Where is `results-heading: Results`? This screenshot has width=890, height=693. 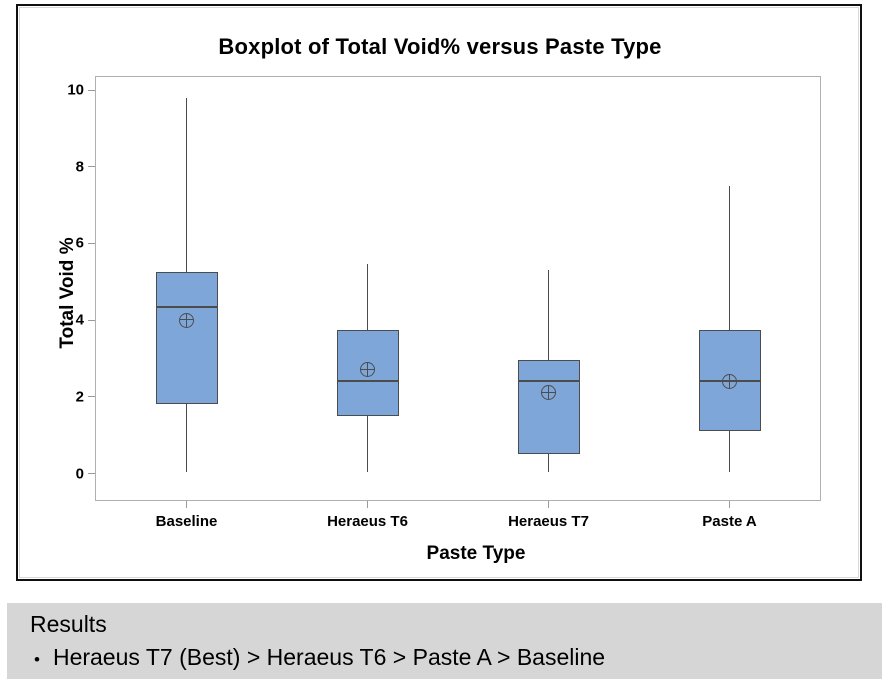 results-heading: Results is located at coordinates (68, 624).